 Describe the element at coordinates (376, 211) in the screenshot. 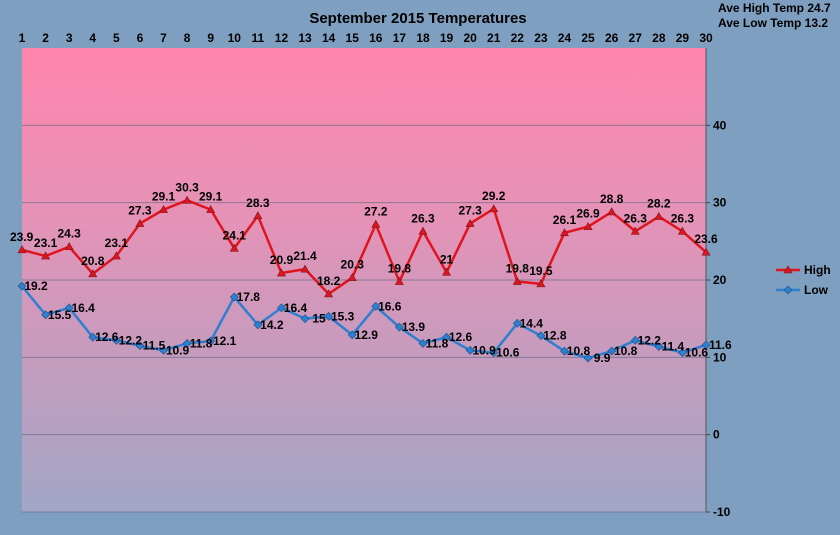

I see `data-label: 27.2` at that location.